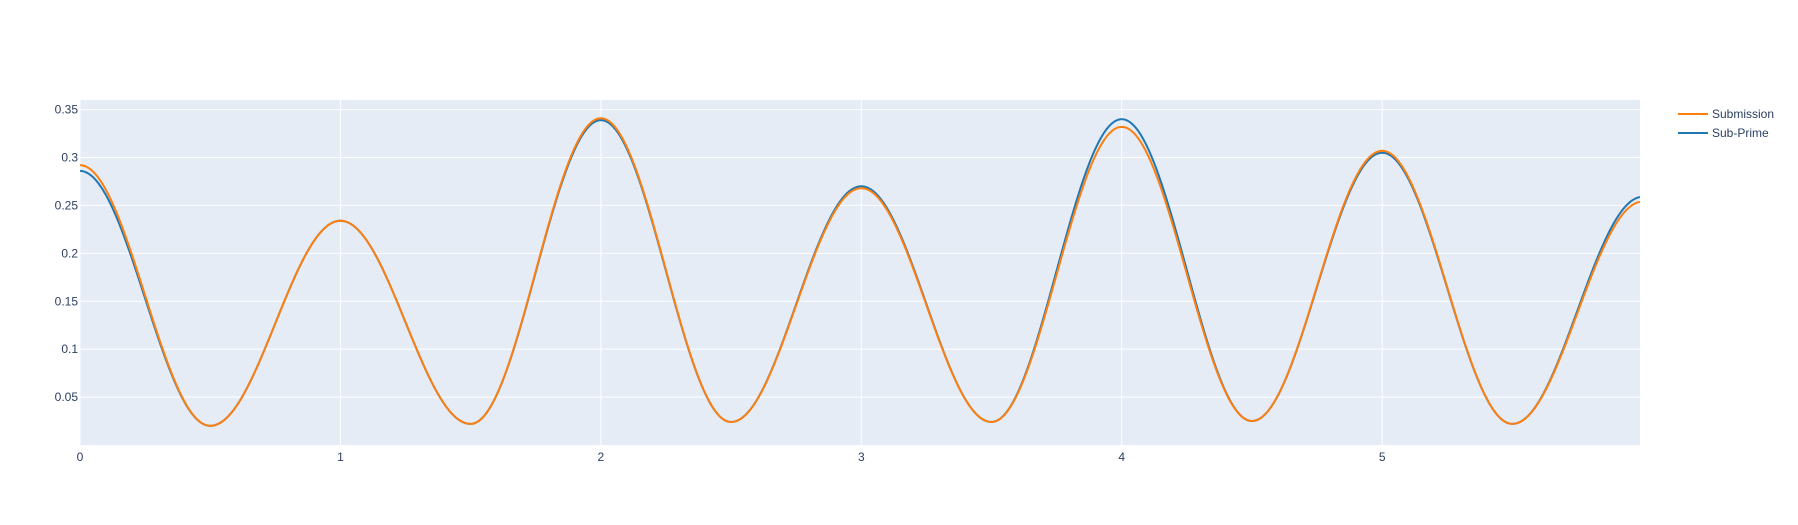 The height and width of the screenshot is (525, 1798). I want to click on legend-label: Submission, so click(1743, 114).